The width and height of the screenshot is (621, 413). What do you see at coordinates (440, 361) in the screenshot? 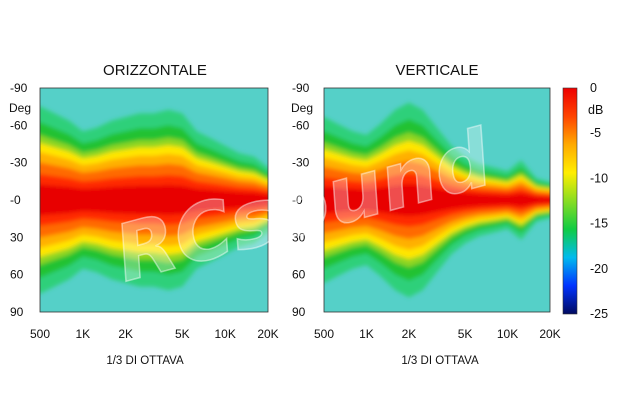
I see `x-label-vertical: 1/3 DI OTTAVA` at bounding box center [440, 361].